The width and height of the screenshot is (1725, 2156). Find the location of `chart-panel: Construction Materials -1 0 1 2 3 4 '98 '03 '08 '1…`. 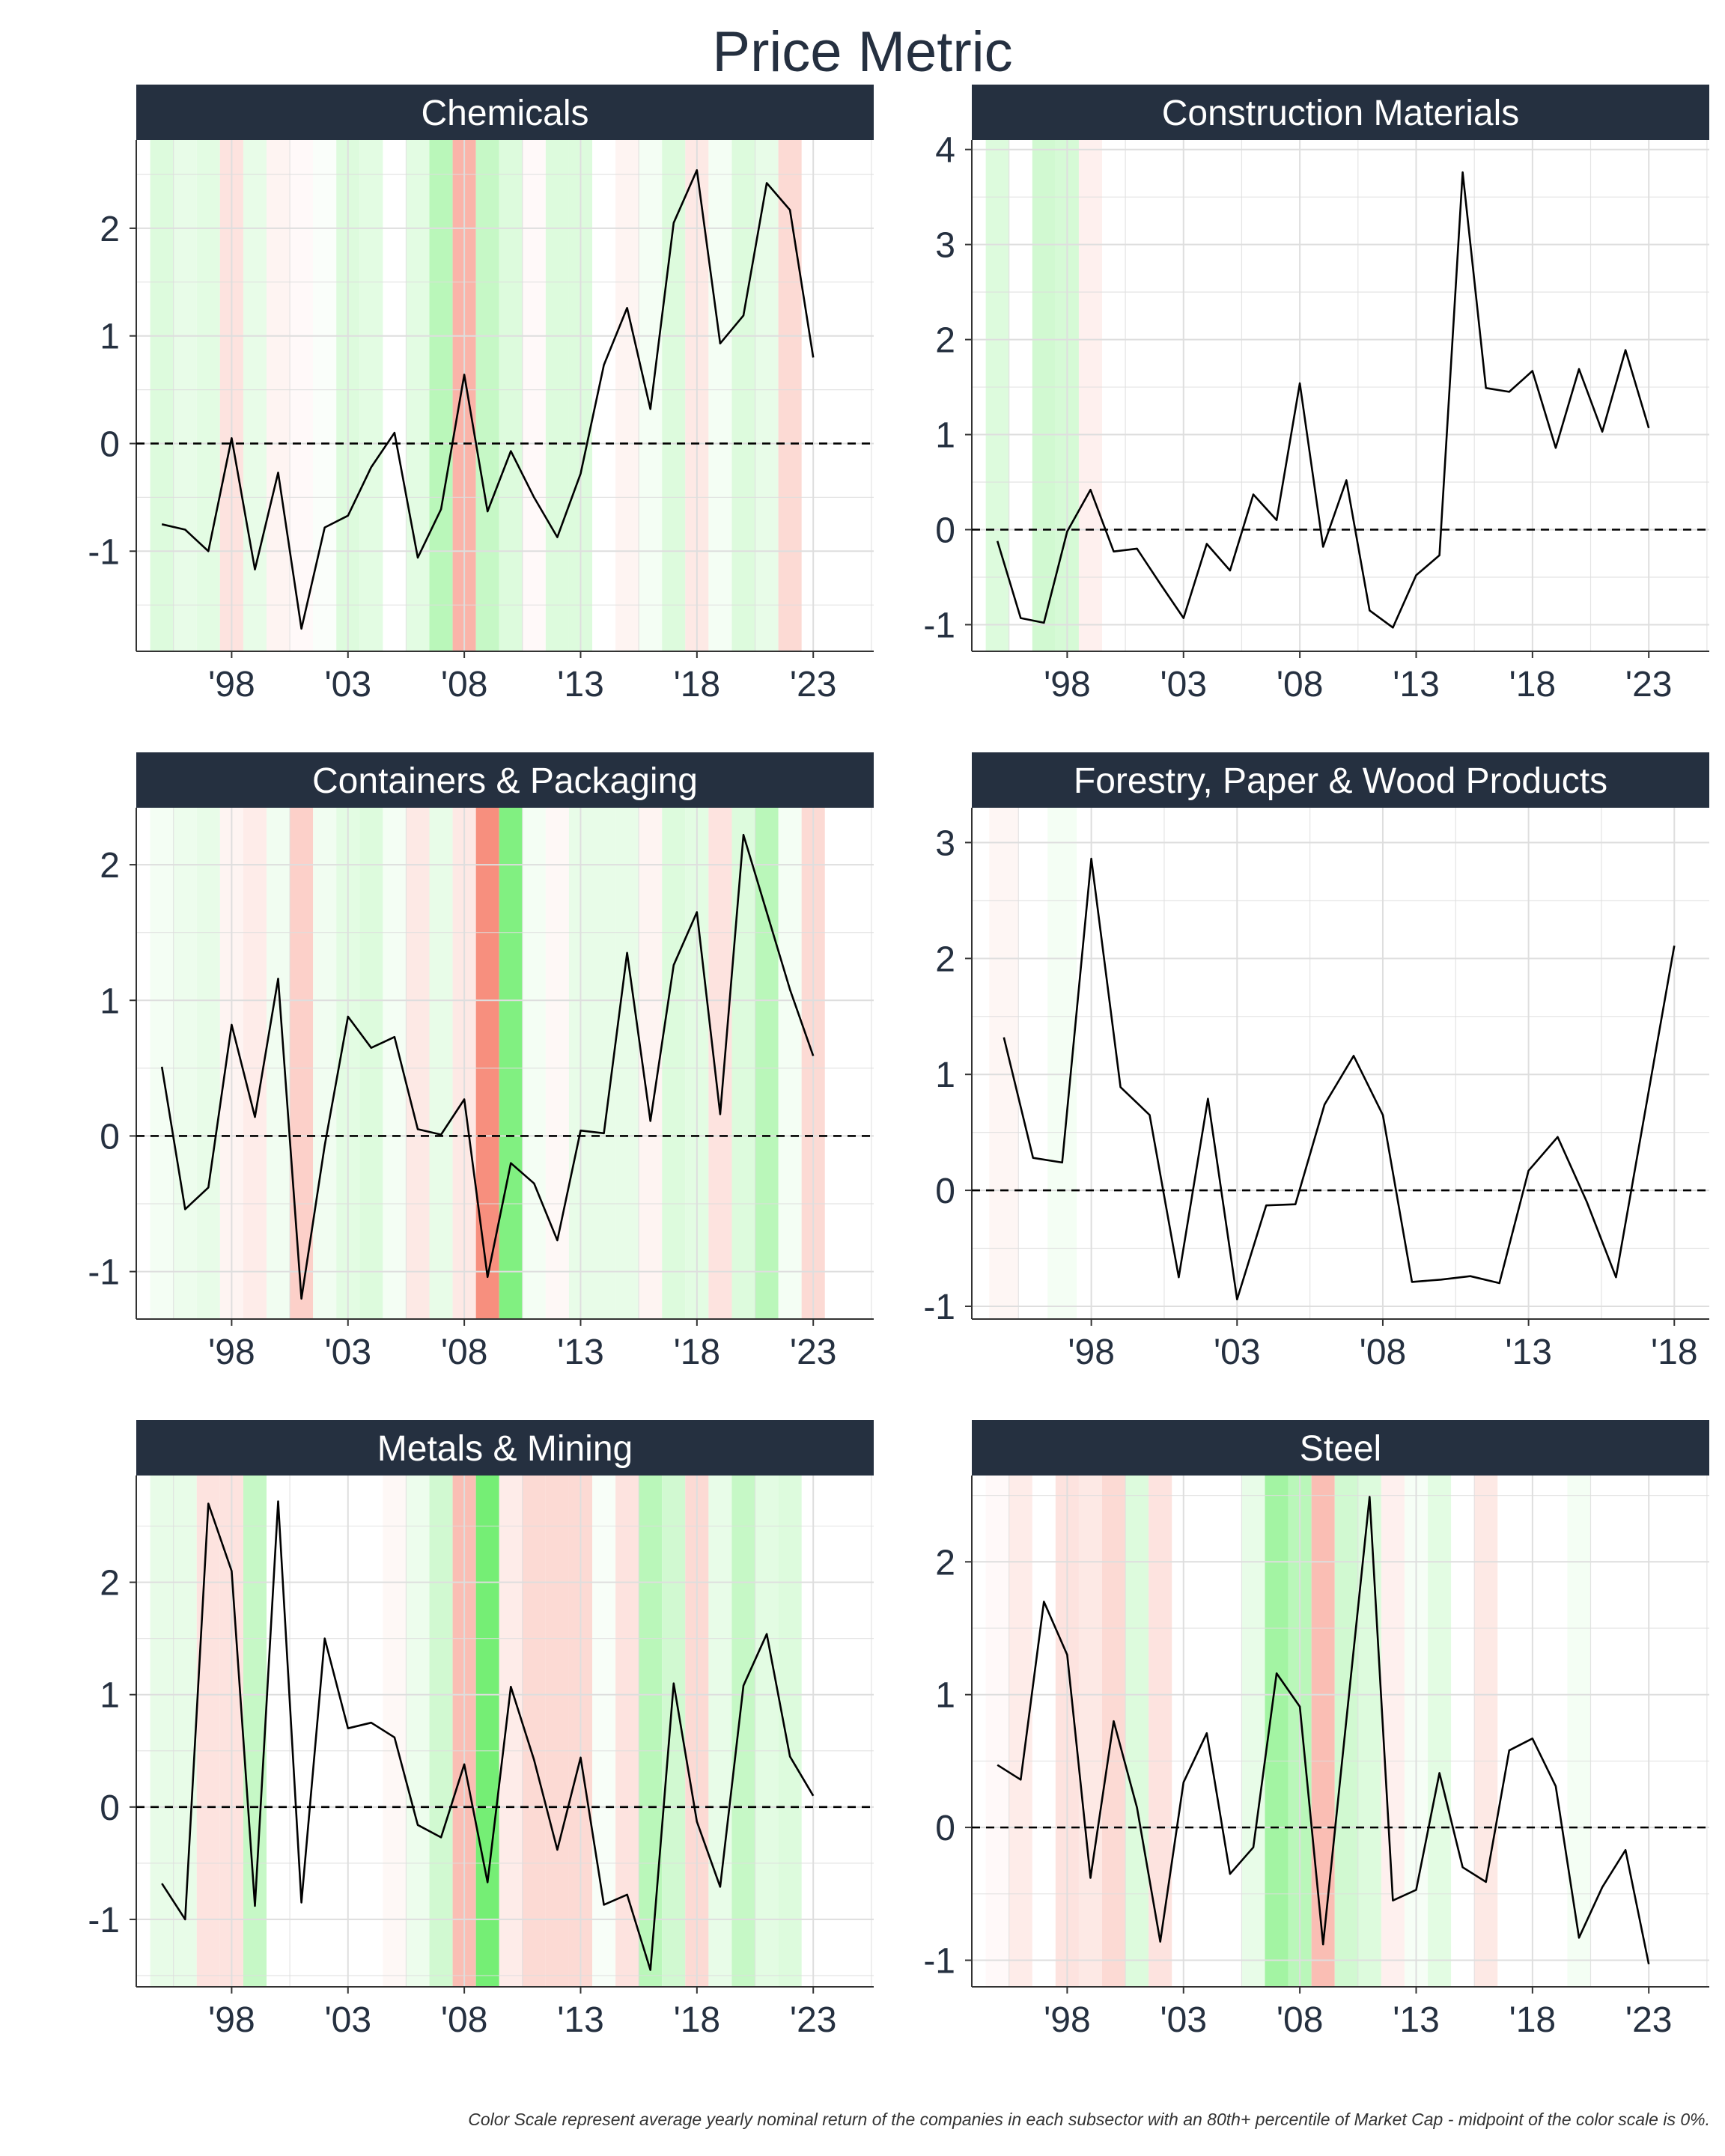

chart-panel: Construction Materials -1 0 1 2 3 4 '98 '03 '08 '1… is located at coordinates (1316, 394).